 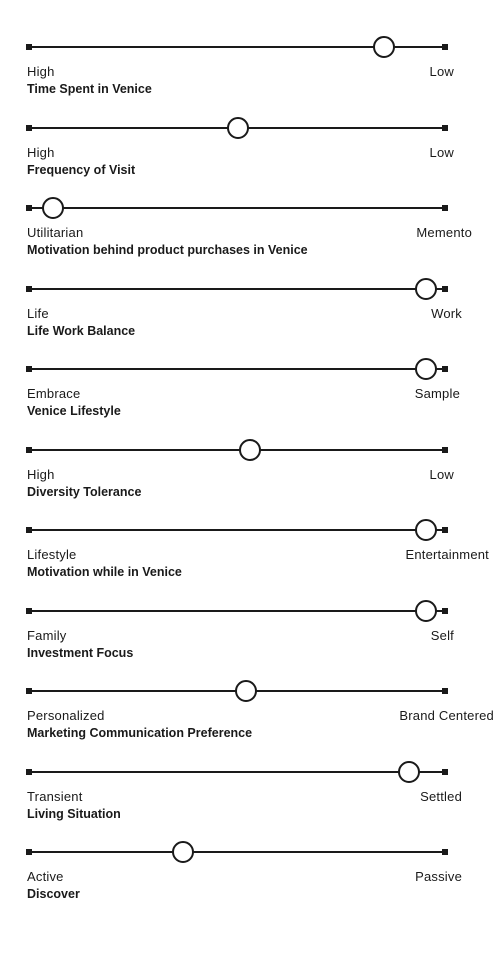 What do you see at coordinates (81, 169) in the screenshot?
I see `slider-title: Frequency of Visit` at bounding box center [81, 169].